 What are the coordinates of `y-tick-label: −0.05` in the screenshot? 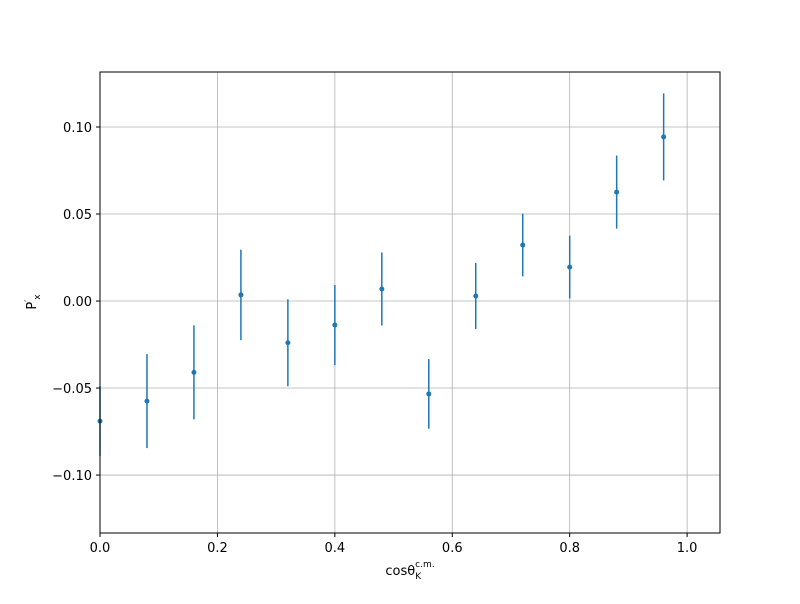 It's located at (72, 389).